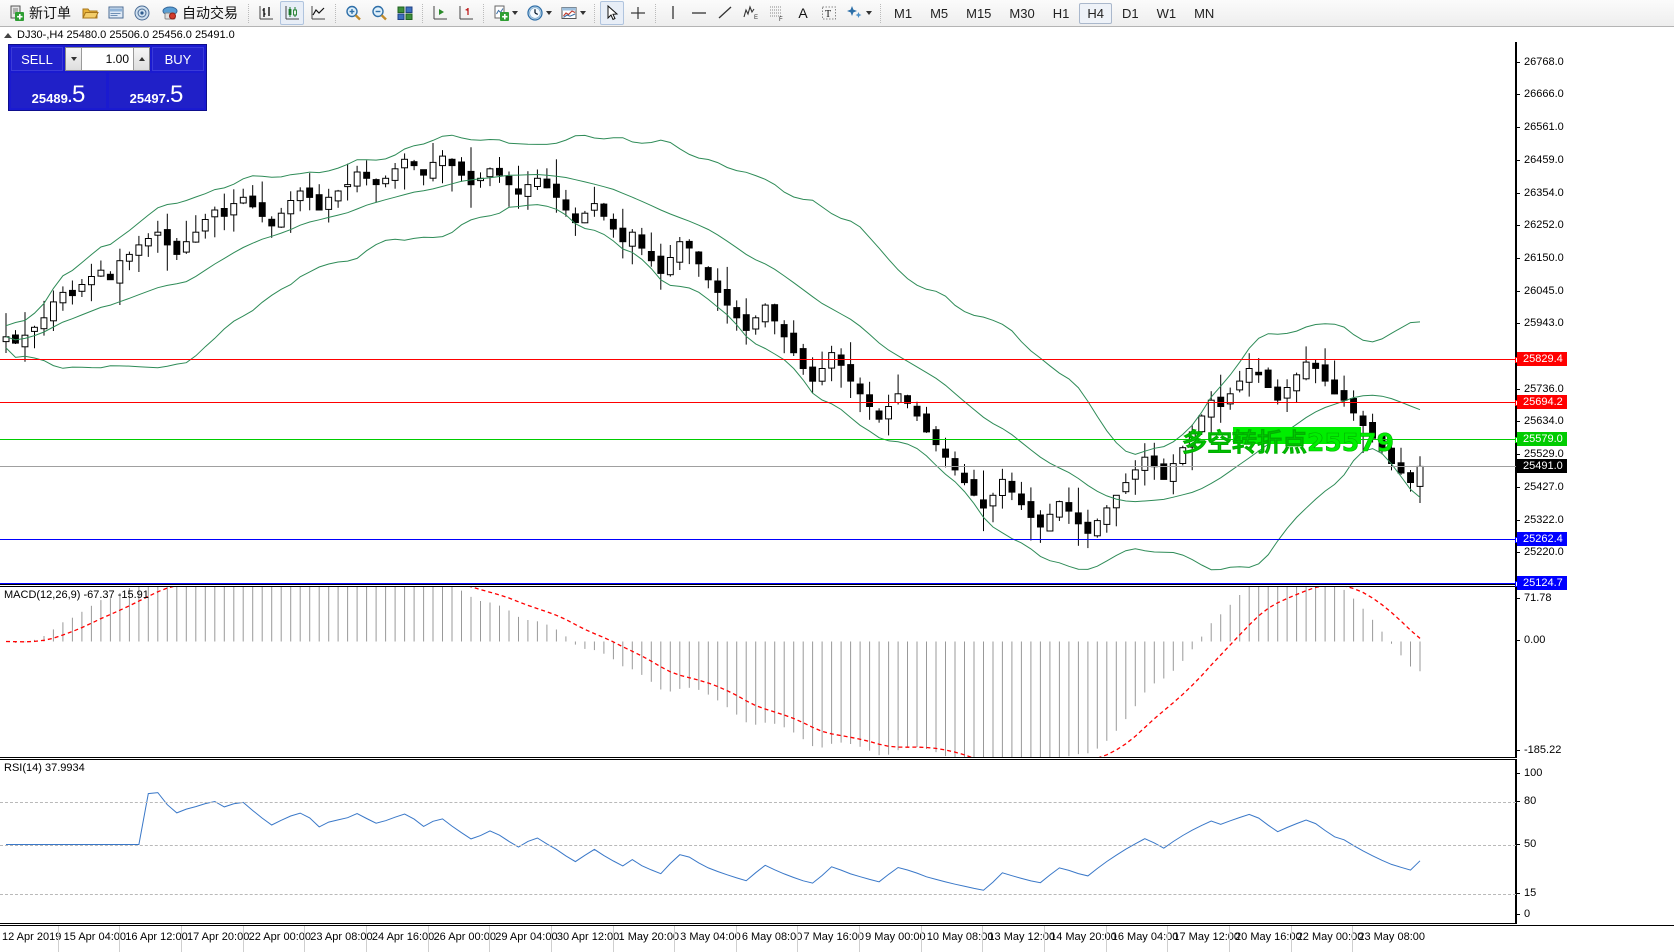 This screenshot has height=952, width=1674. I want to click on volume-stepper: 1.00, so click(107, 59).